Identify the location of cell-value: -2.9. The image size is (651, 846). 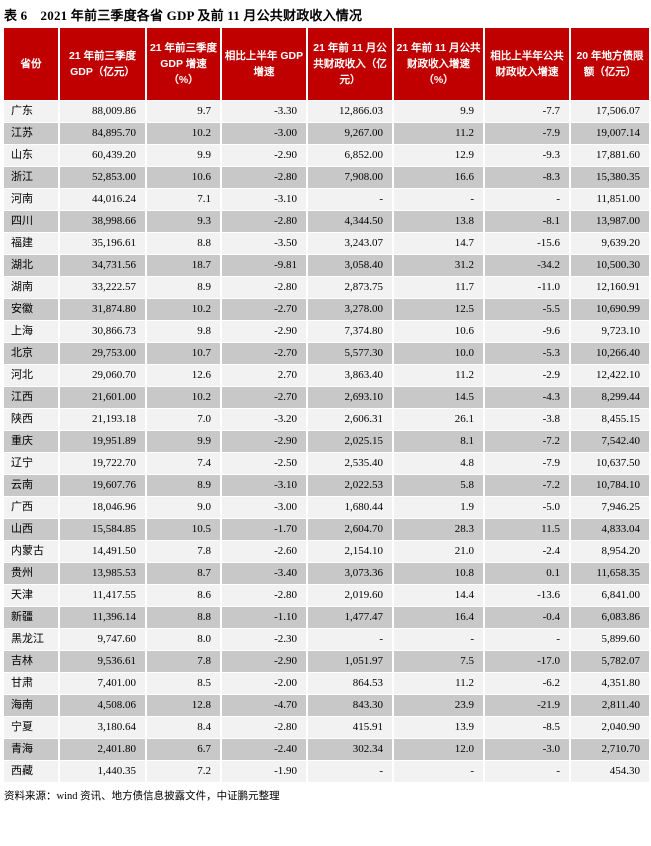
(527, 375).